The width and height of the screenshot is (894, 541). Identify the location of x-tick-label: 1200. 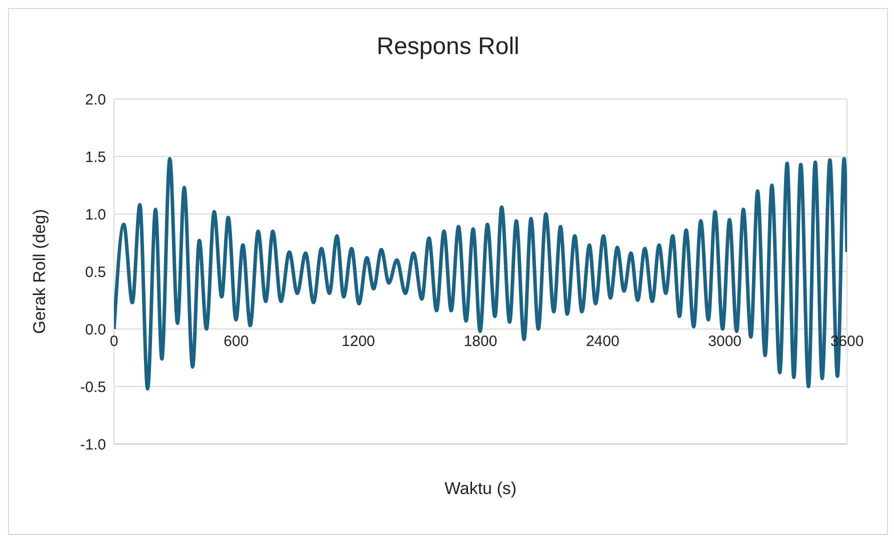
(359, 341).